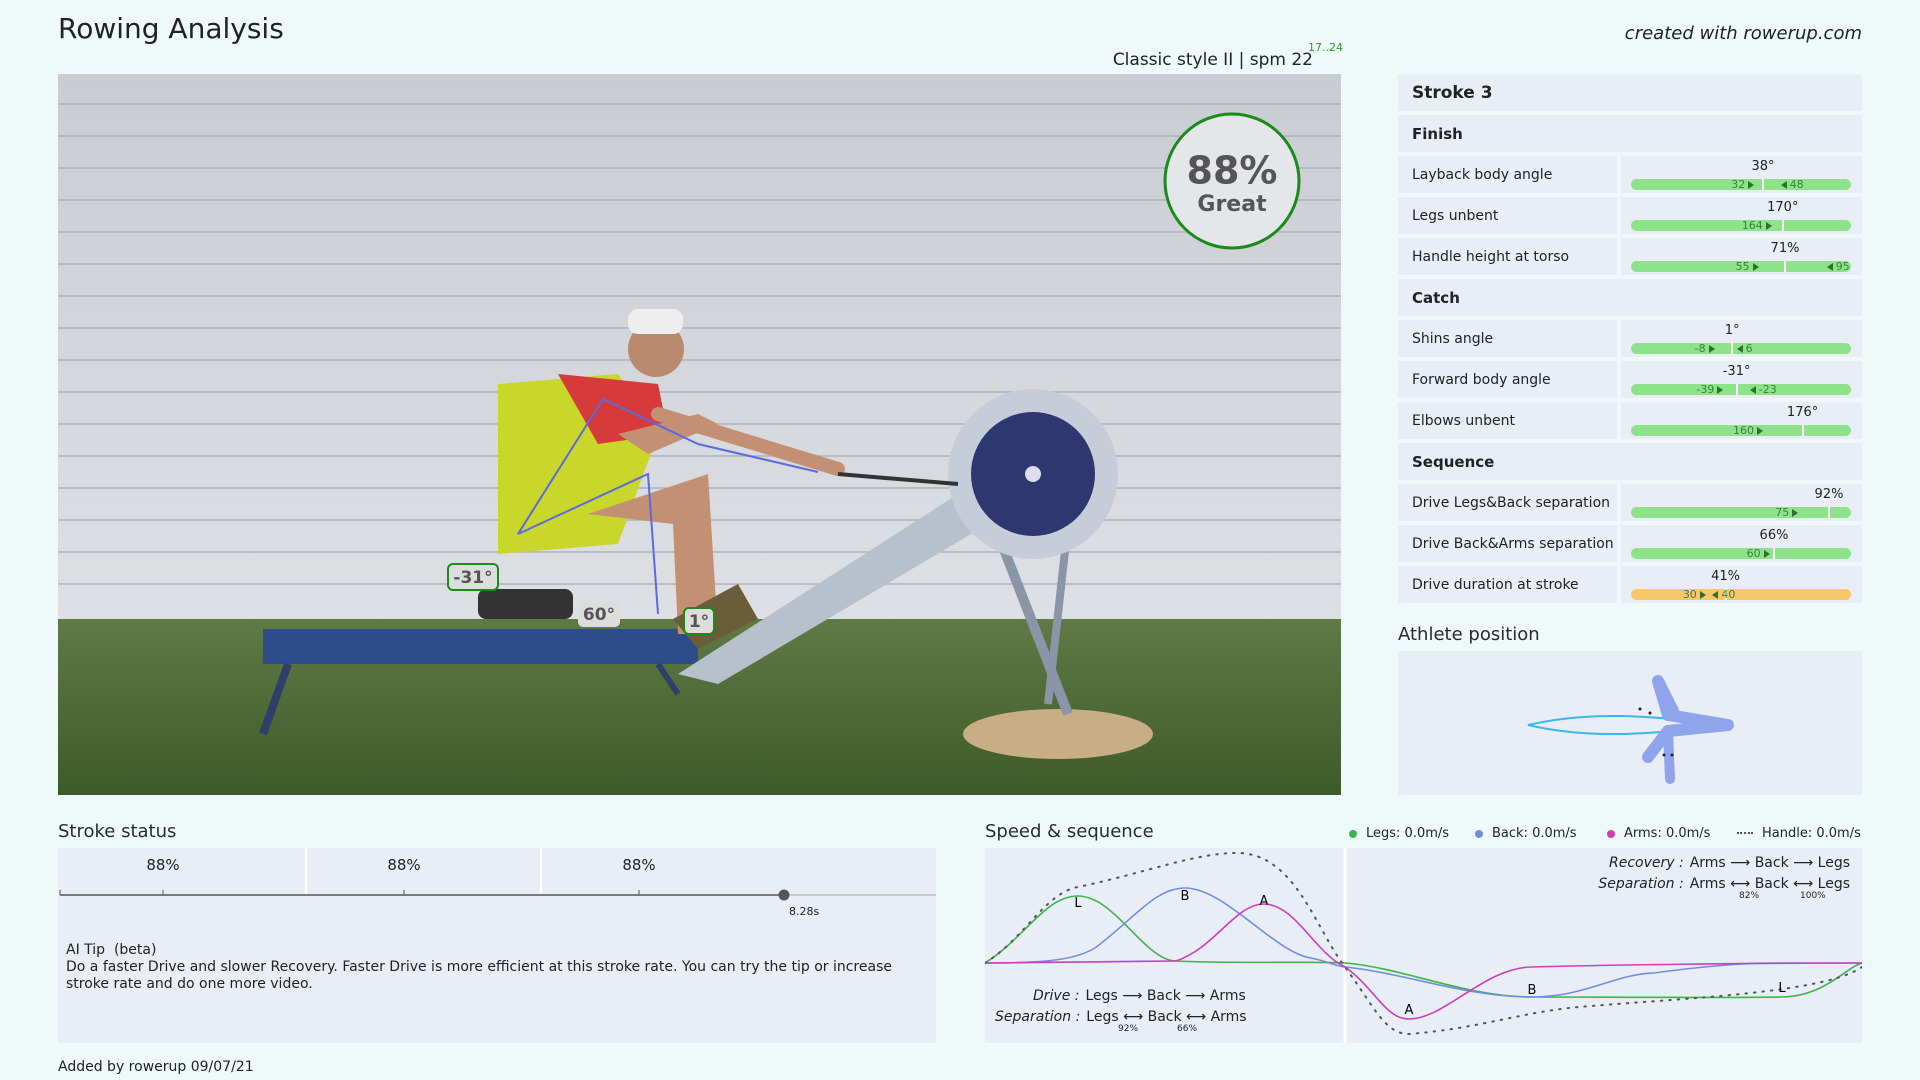 The width and height of the screenshot is (1920, 1080). Describe the element at coordinates (1741, 594) in the screenshot. I see `metric-bar: 30 40` at that location.